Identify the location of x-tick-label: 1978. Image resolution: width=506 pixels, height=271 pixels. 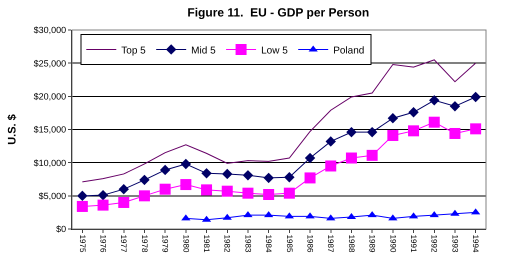
(144, 243).